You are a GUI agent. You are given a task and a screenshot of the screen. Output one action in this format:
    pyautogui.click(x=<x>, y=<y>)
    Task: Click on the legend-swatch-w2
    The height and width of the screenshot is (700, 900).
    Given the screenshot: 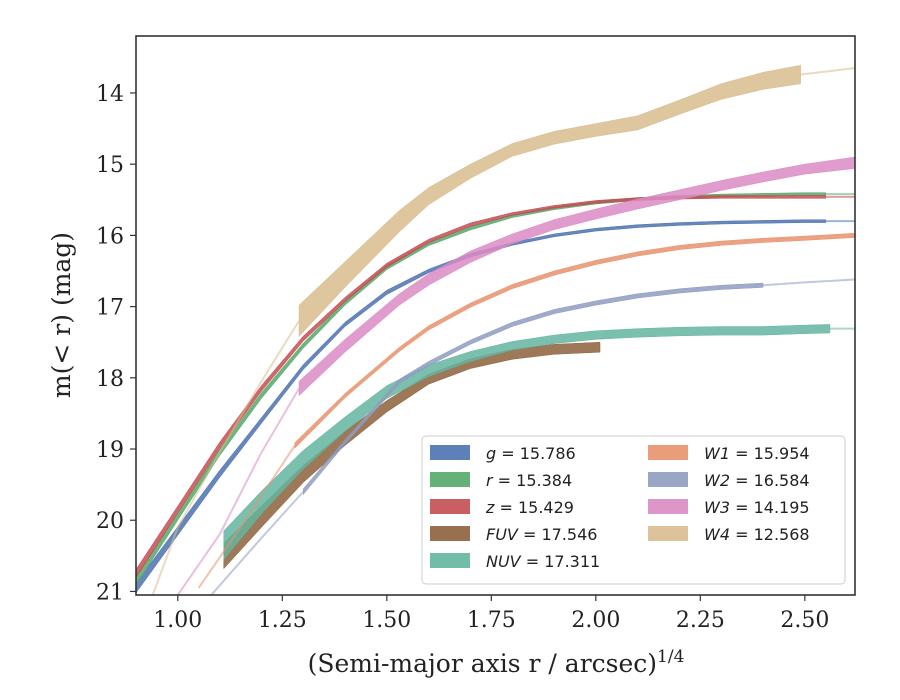 What is the action you would take?
    pyautogui.click(x=668, y=479)
    